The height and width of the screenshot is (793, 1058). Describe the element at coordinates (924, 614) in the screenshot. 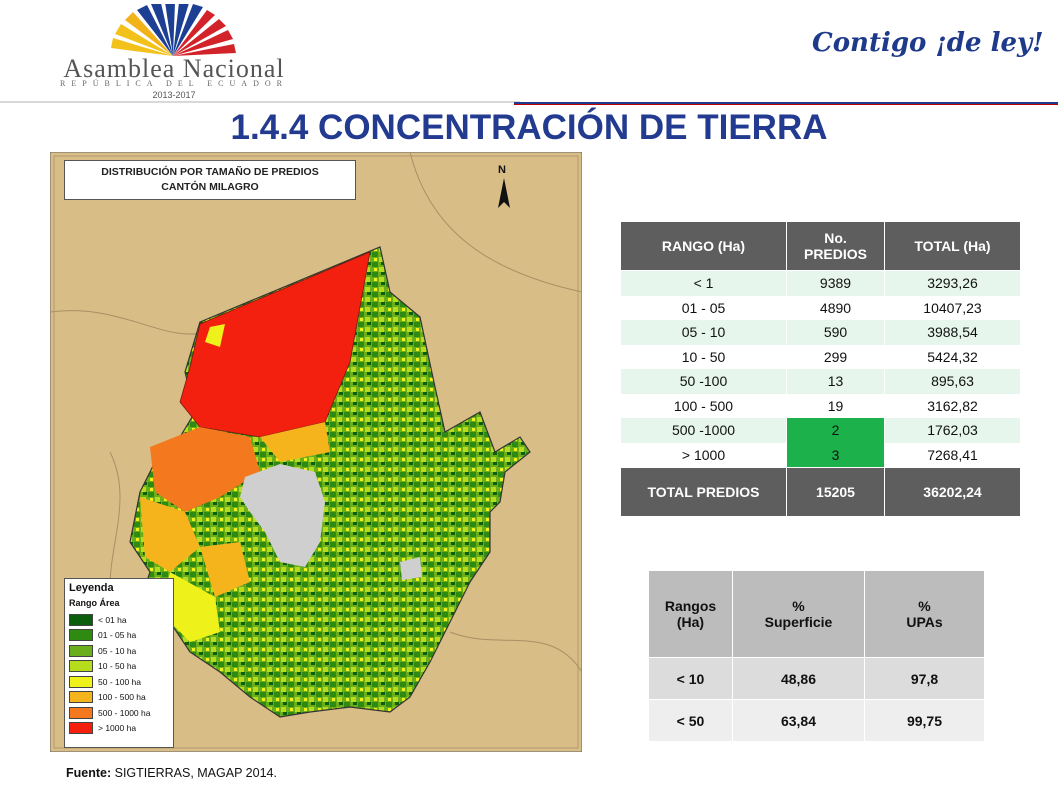

I see `col-header-upas: % UPAs` at that location.